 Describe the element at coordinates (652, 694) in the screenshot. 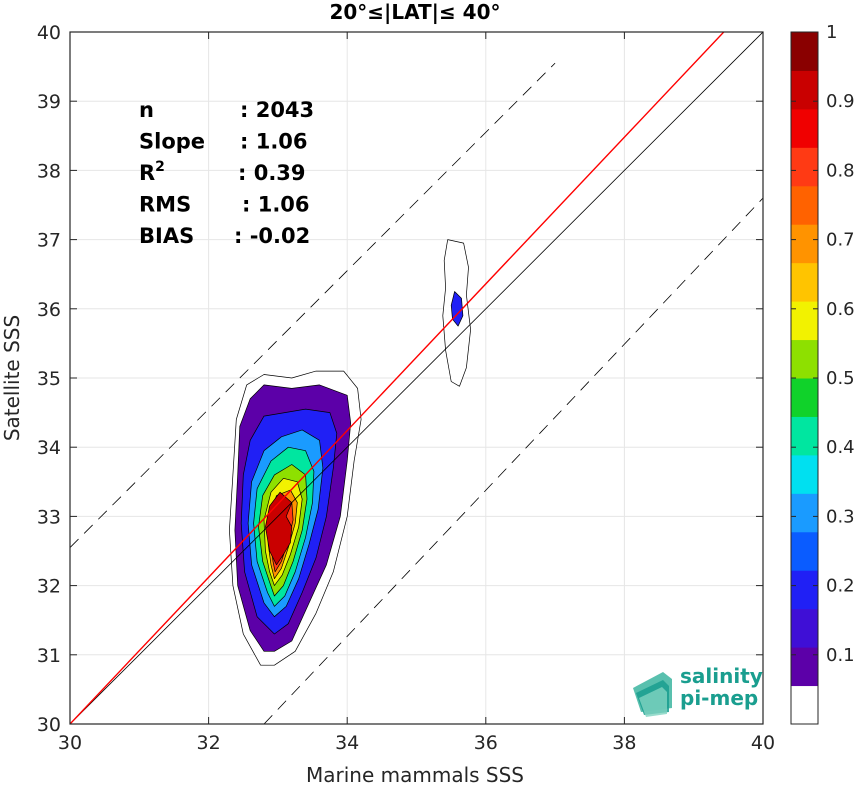

I see `logo-mark-icon` at that location.